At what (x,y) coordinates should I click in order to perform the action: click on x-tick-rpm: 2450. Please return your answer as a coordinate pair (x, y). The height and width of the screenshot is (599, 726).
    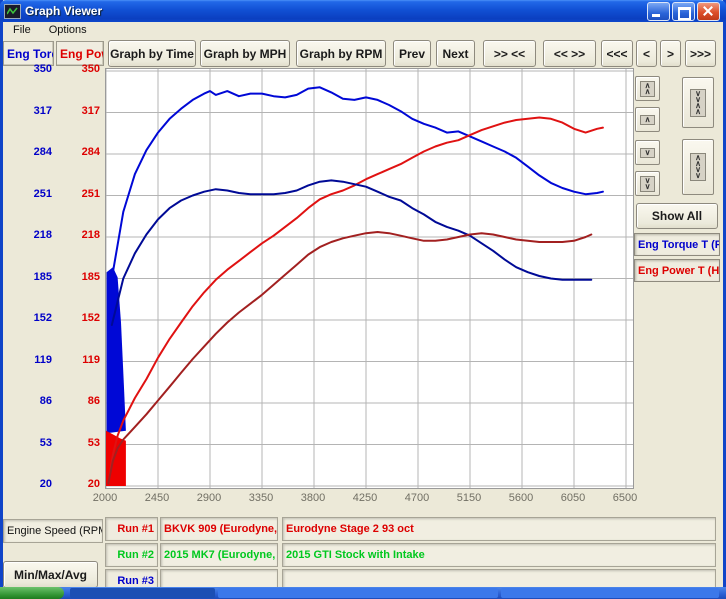
    Looking at the image, I should click on (157, 498).